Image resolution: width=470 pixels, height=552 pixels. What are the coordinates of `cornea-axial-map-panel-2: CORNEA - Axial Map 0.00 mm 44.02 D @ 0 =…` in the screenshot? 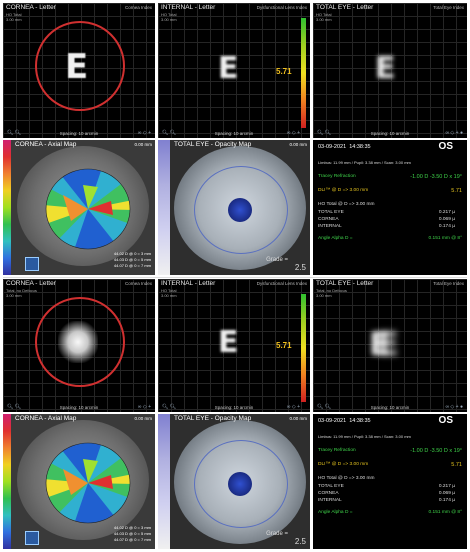 It's located at (79, 481).